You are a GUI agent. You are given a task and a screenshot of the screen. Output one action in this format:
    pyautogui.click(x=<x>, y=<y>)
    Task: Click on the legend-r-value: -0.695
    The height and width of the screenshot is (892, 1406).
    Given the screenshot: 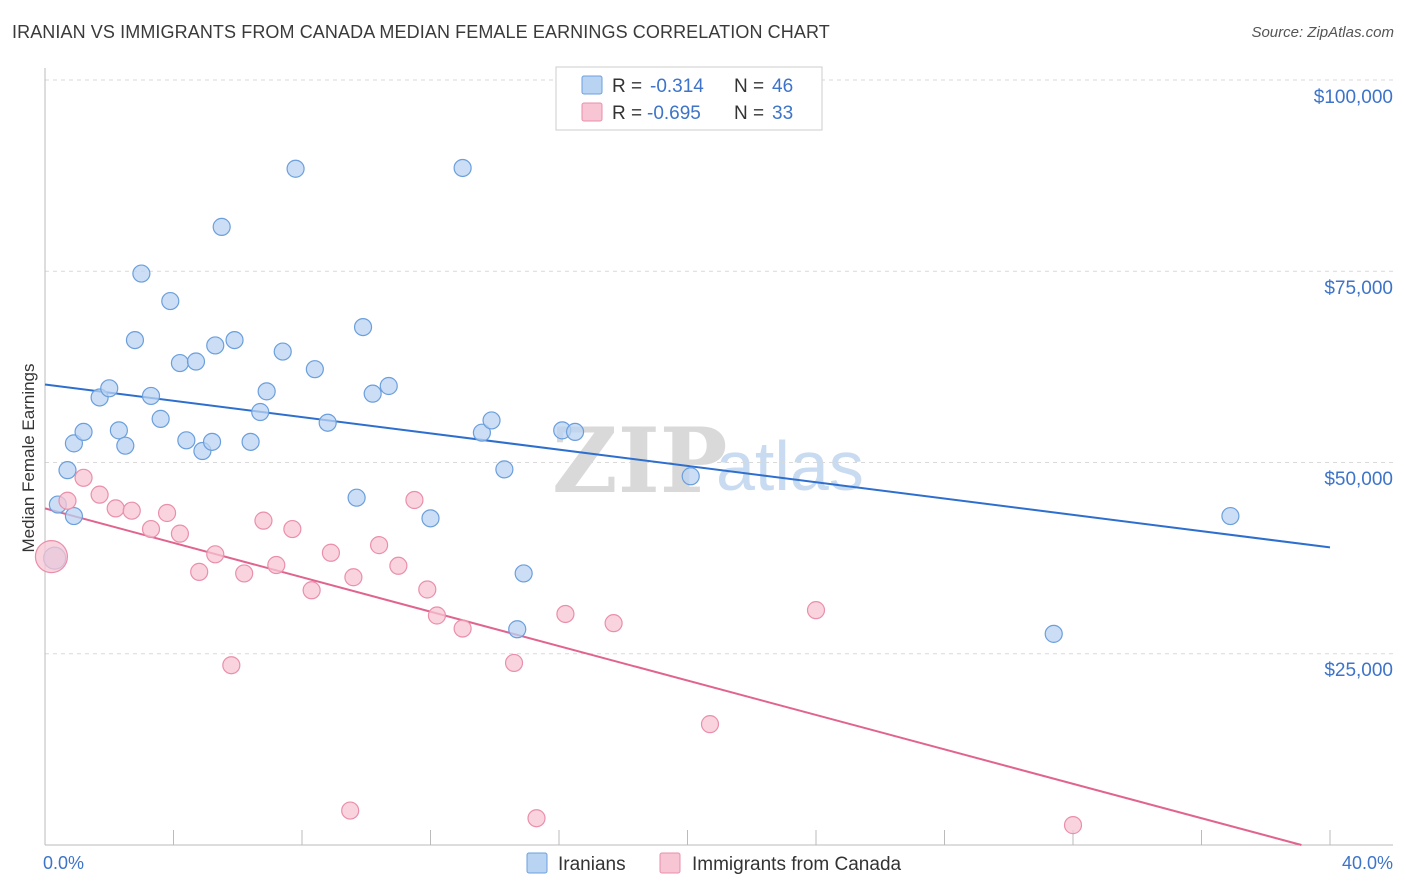 What is the action you would take?
    pyautogui.click(x=674, y=113)
    